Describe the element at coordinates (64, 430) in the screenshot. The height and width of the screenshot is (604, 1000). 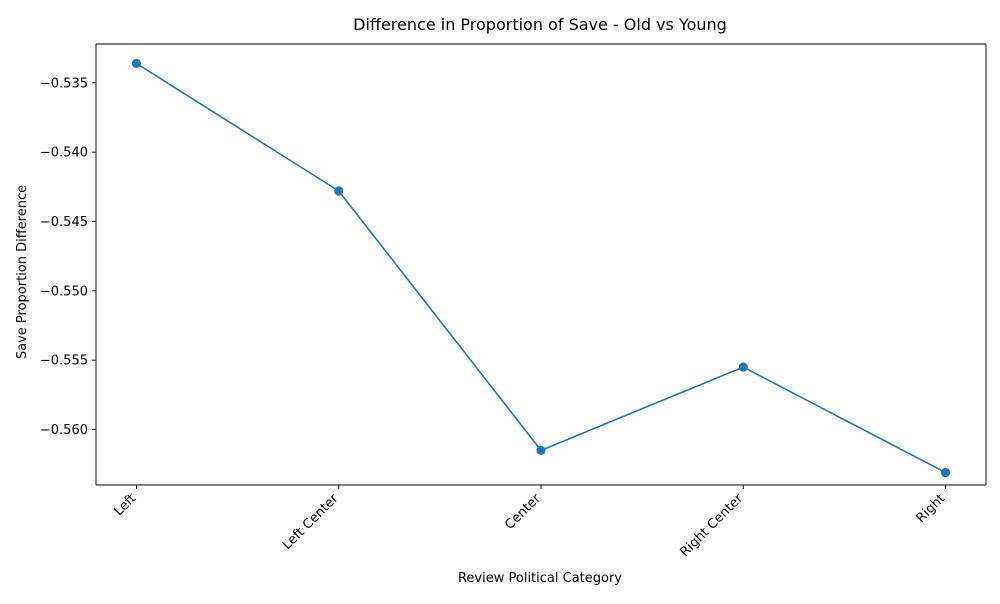
I see `y-tick-label: −0.560` at that location.